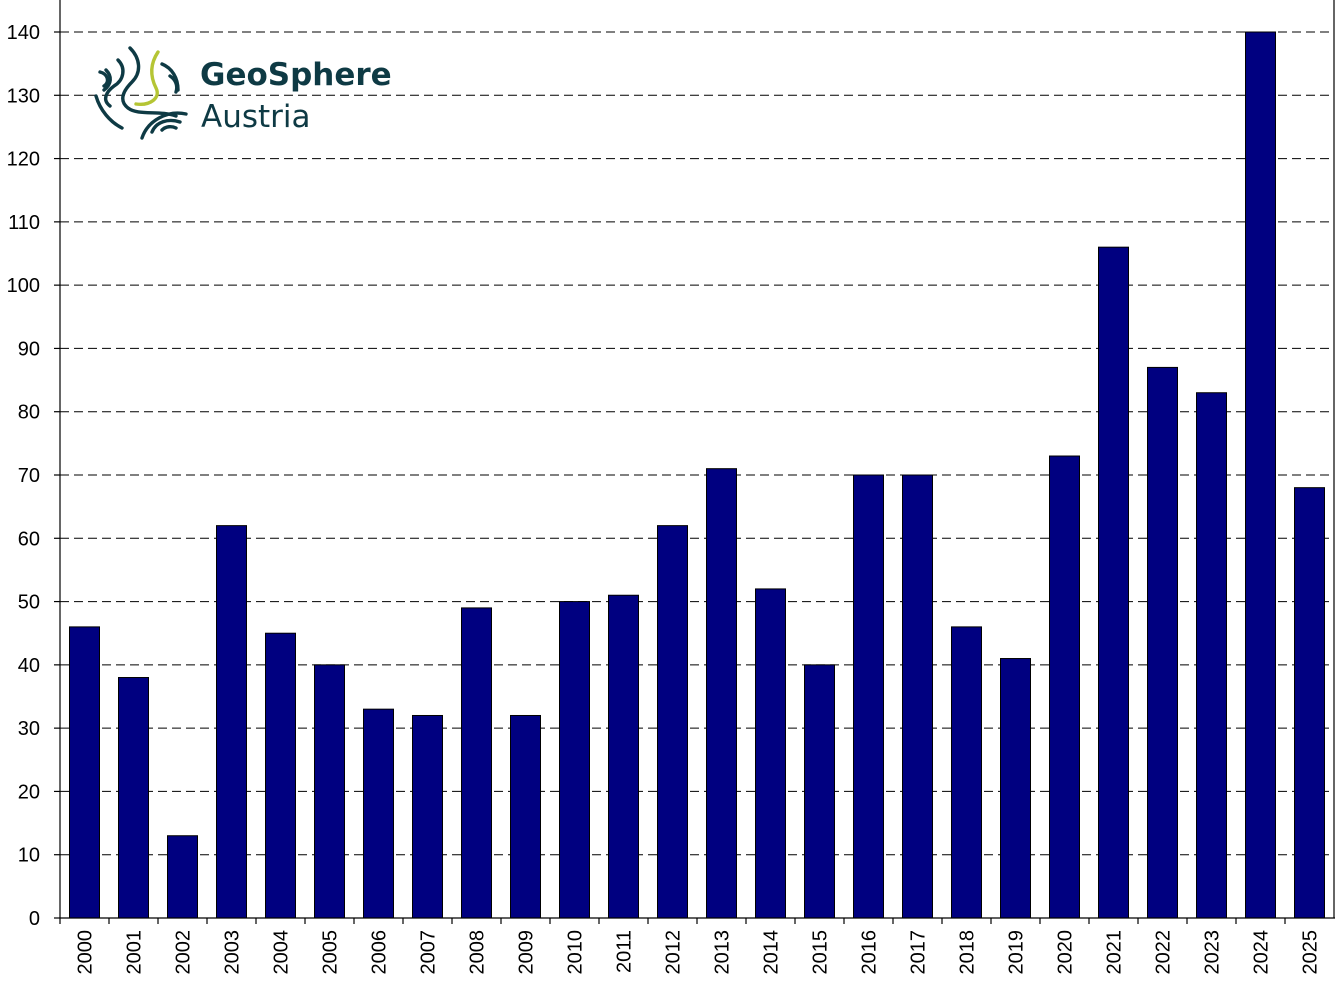 Image resolution: width=1335 pixels, height=982 pixels. What do you see at coordinates (380, 952) in the screenshot?
I see `x-tick-label: 2006` at bounding box center [380, 952].